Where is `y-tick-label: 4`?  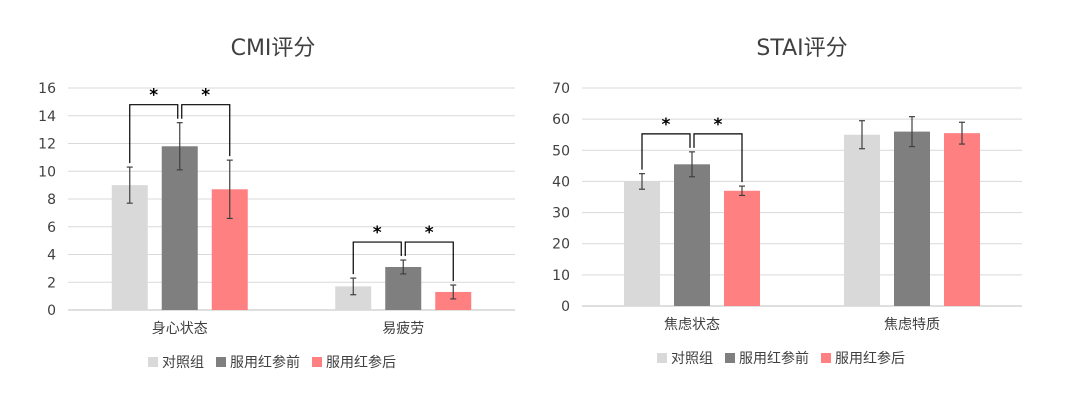 y-tick-label: 4 is located at coordinates (51, 256).